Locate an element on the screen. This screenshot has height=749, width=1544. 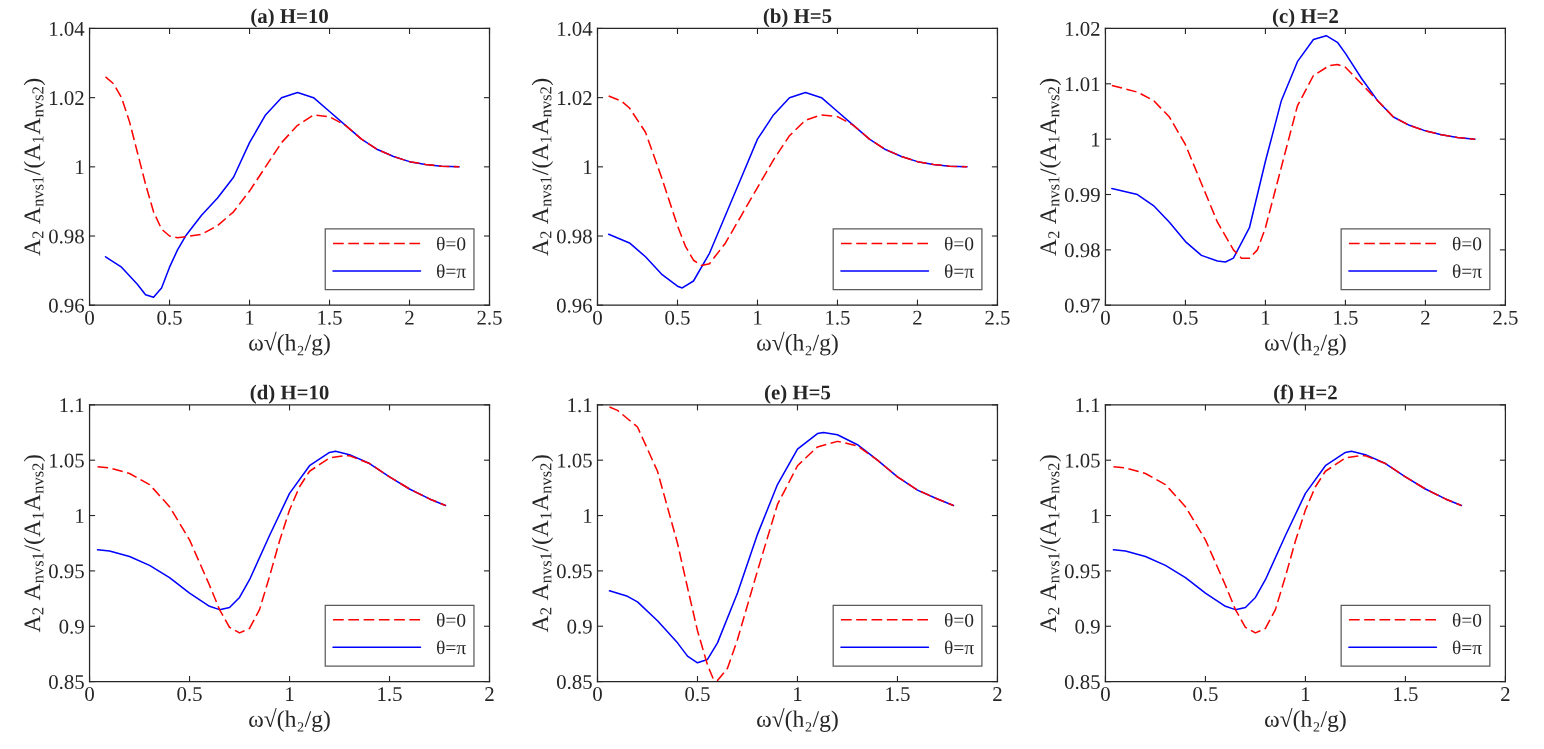
chart-title: (c) H=2 is located at coordinates (1305, 18).